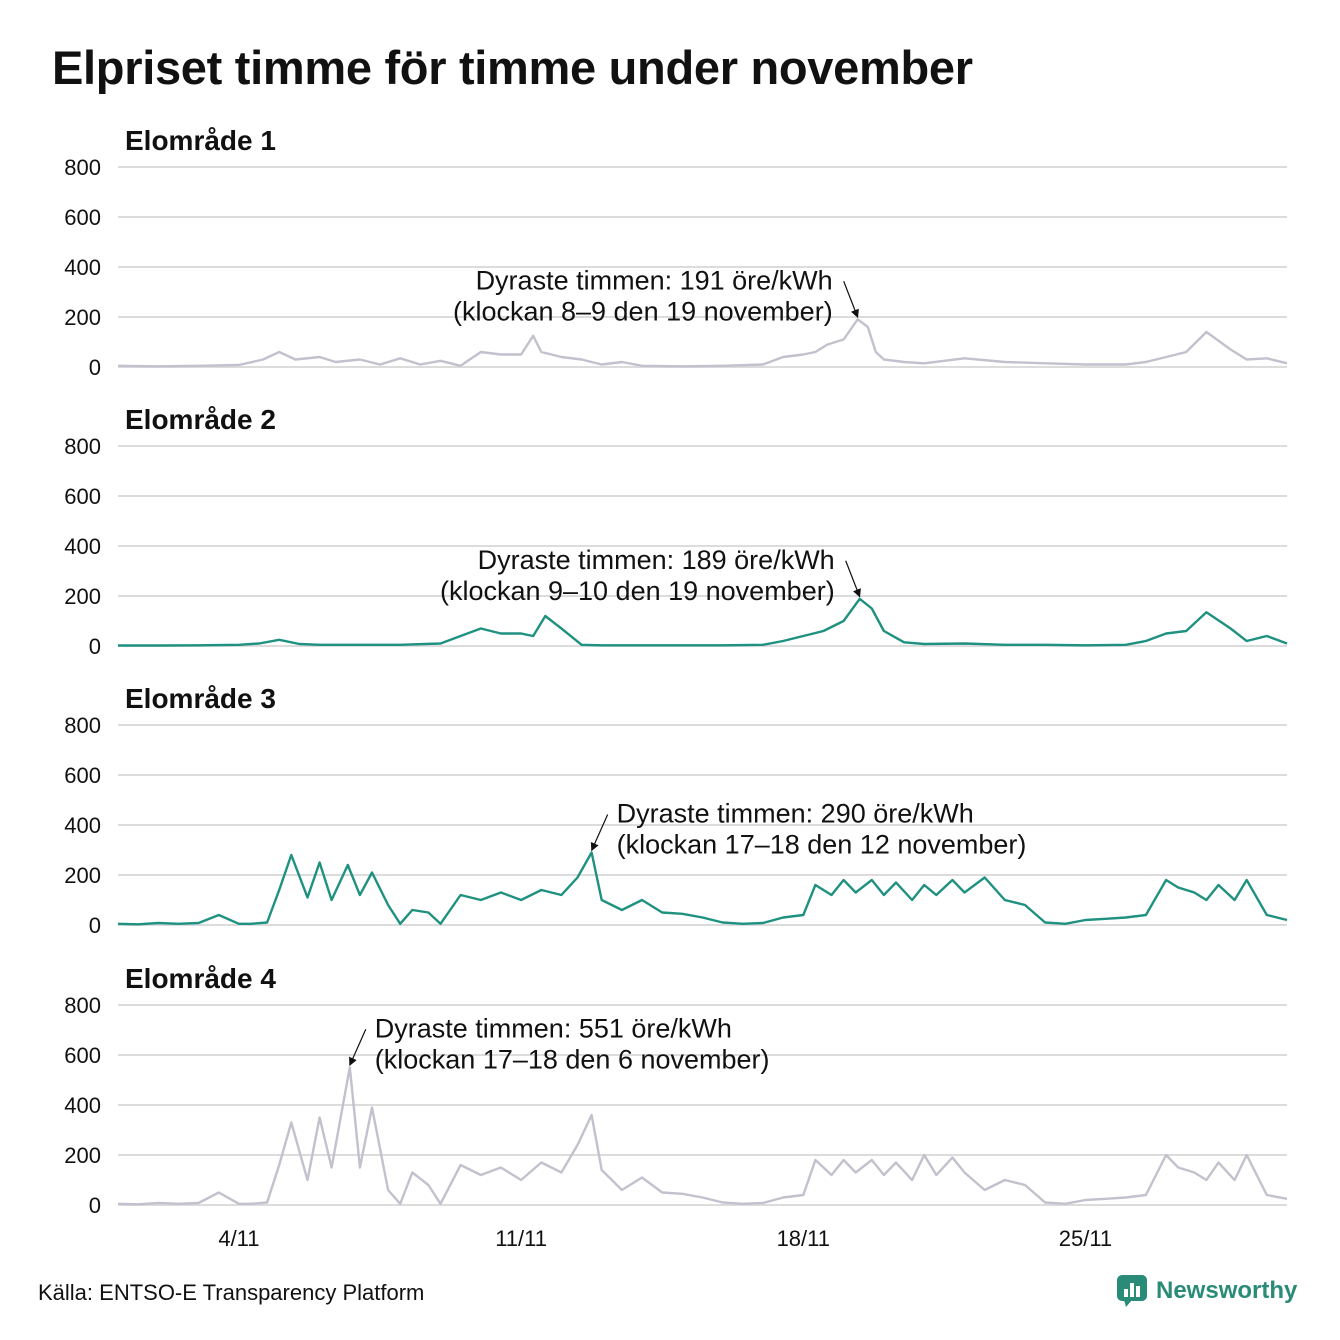  What do you see at coordinates (654, 280) in the screenshot?
I see `max-annotation-line1: Dyraste timmen: 191 öre/kWh` at bounding box center [654, 280].